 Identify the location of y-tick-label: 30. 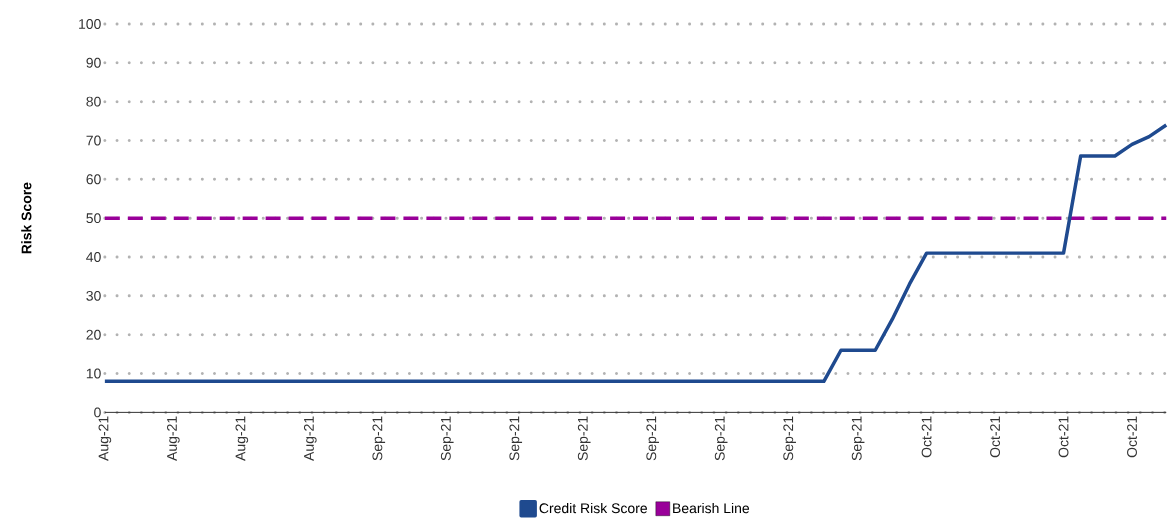
(93, 295).